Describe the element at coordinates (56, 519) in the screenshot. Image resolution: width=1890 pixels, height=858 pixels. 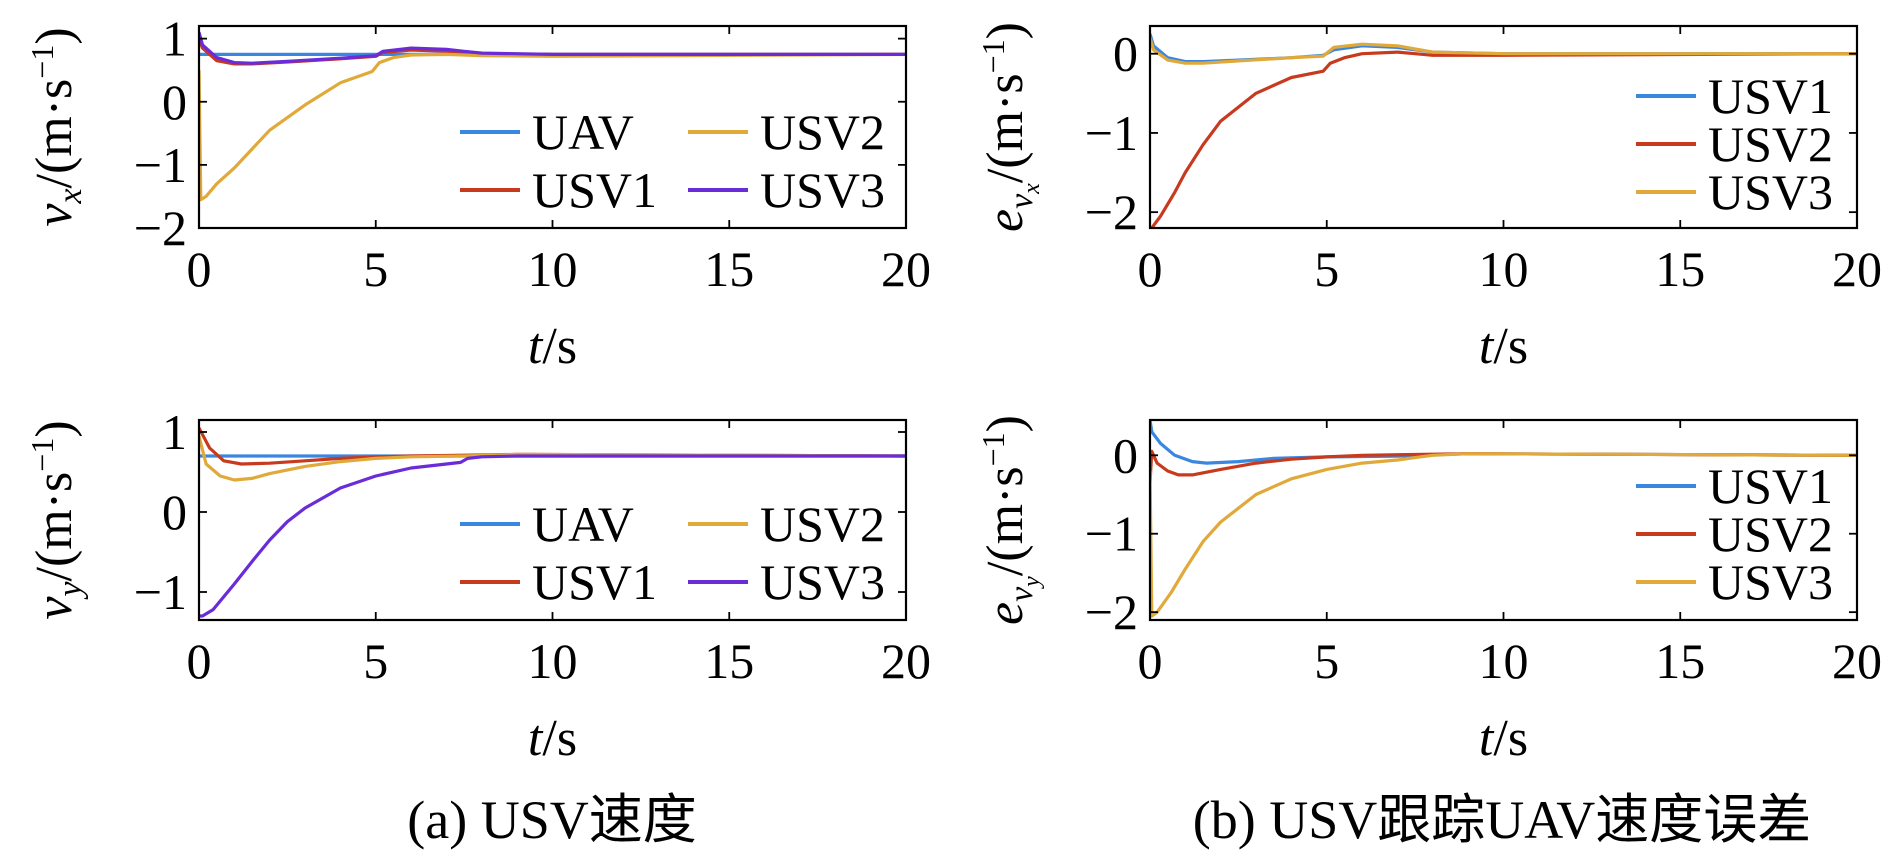
I see `y-axis-label: vy/(m·s−1)` at that location.